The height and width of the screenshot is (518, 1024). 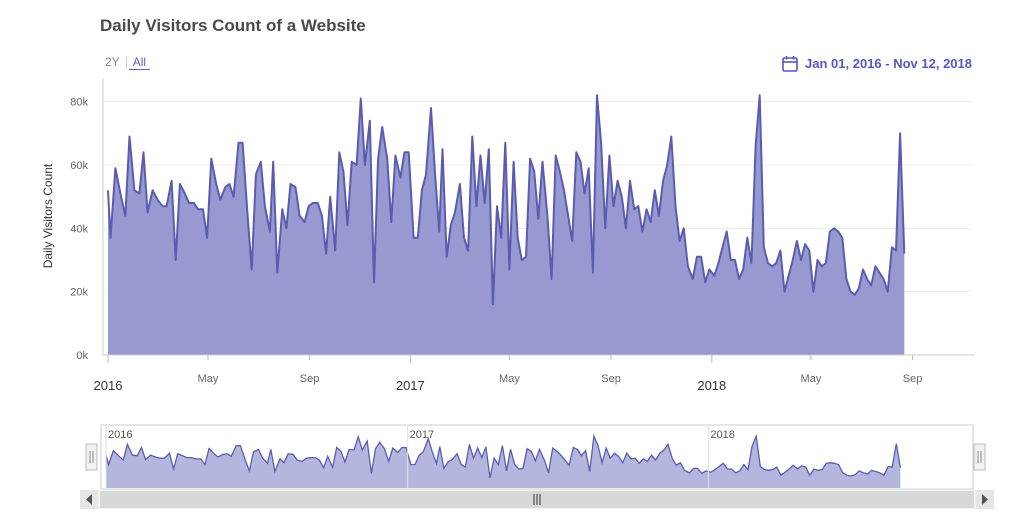 What do you see at coordinates (79, 103) in the screenshot?
I see `y-tick-label: 80k` at bounding box center [79, 103].